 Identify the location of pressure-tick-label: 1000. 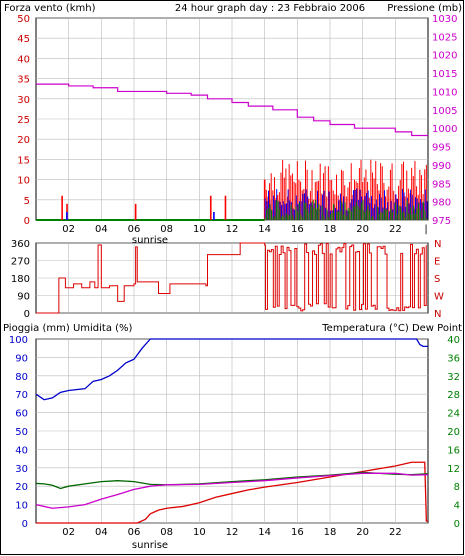
(444, 129).